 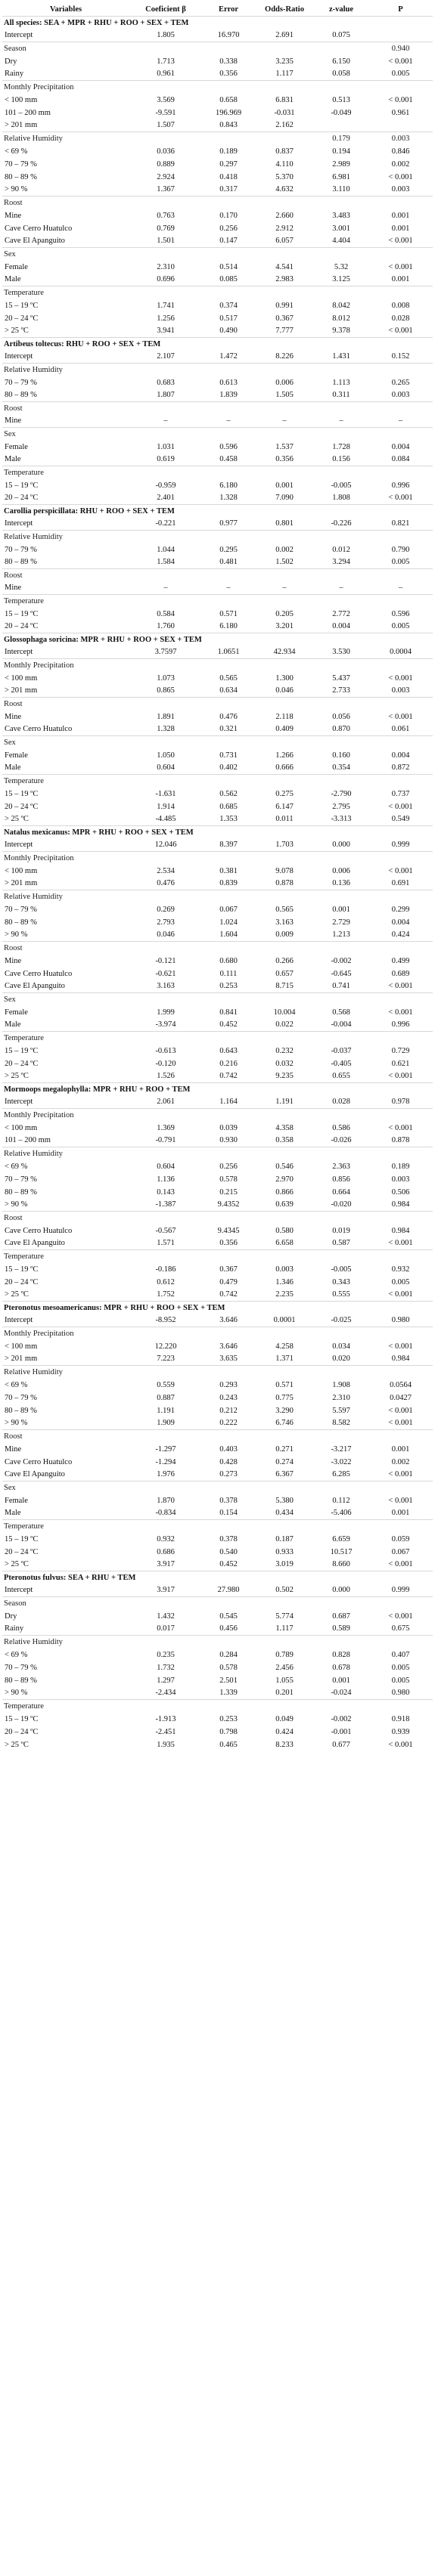 I want to click on cell-error: 0.742, so click(x=228, y=1294).